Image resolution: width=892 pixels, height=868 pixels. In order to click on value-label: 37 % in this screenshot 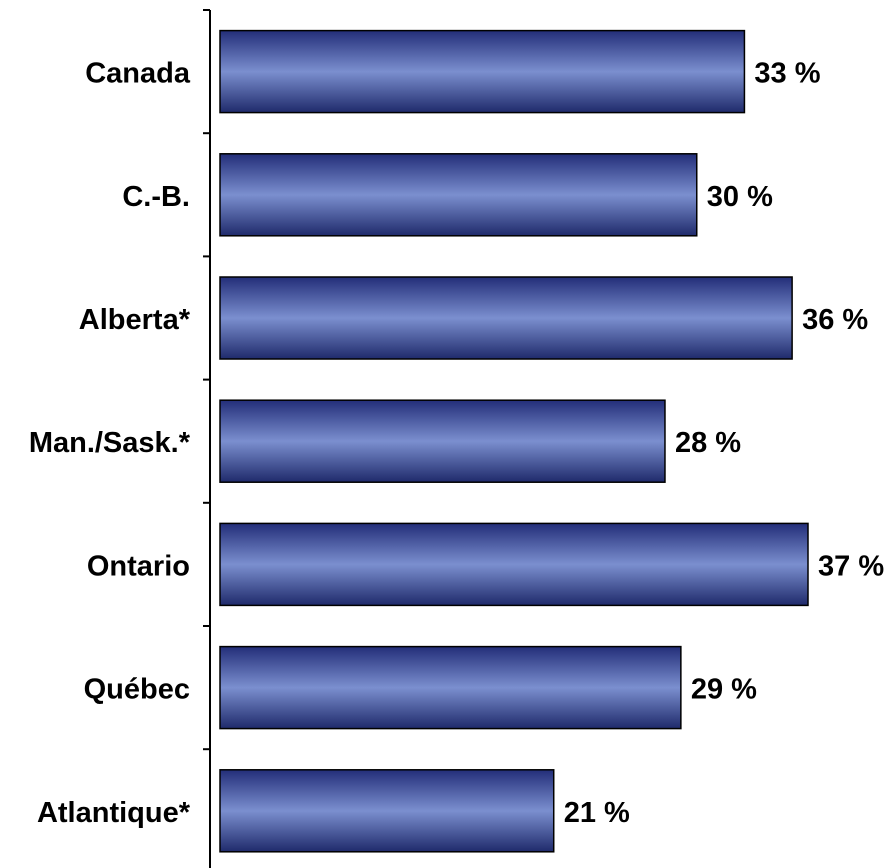, I will do `click(851, 566)`.